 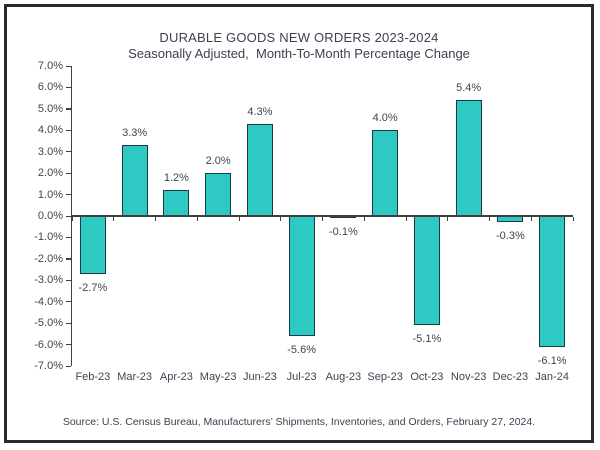 What do you see at coordinates (343, 377) in the screenshot?
I see `x-category-label: Aug-23` at bounding box center [343, 377].